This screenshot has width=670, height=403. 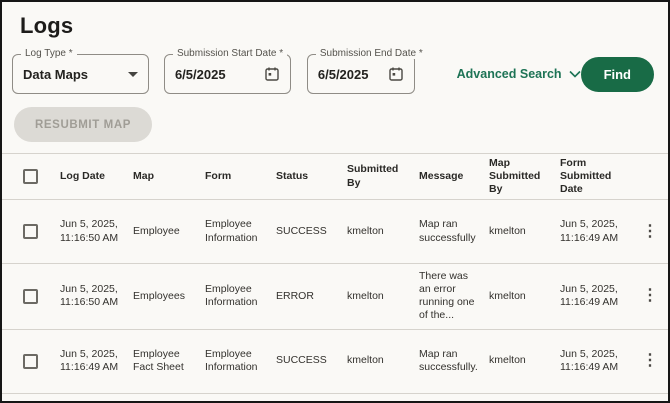 I want to click on cell-message: Map ran successfully., so click(x=448, y=360).